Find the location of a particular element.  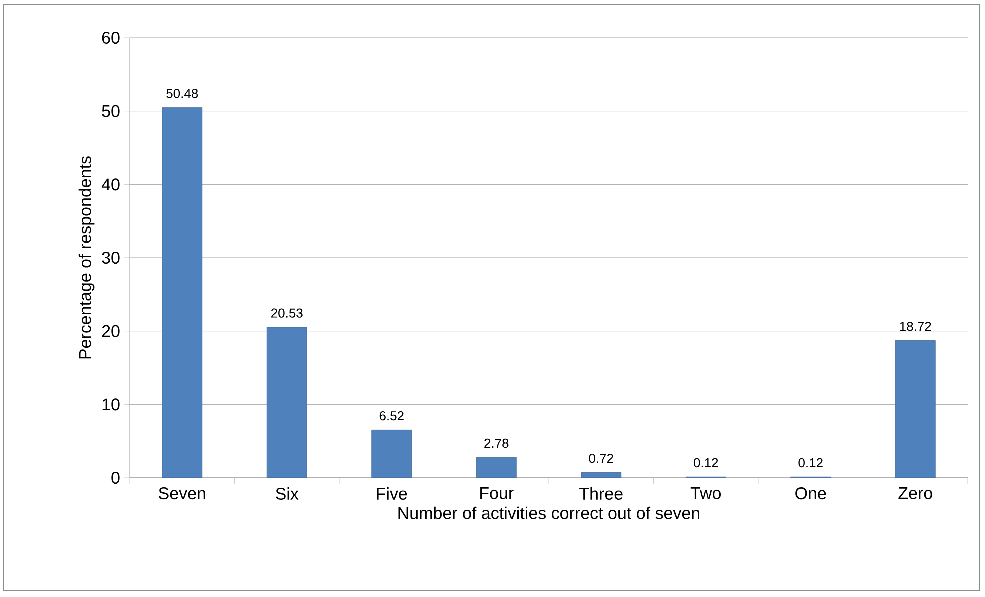

y-tick-label: 30 is located at coordinates (111, 258).